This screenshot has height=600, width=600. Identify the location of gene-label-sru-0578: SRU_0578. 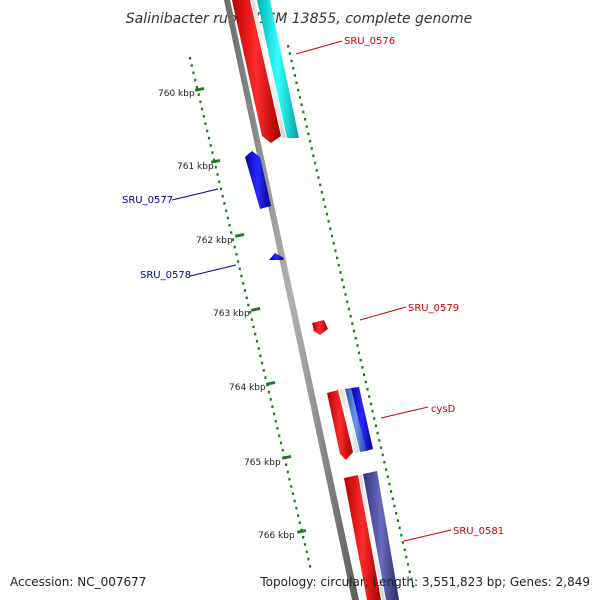
(165, 275).